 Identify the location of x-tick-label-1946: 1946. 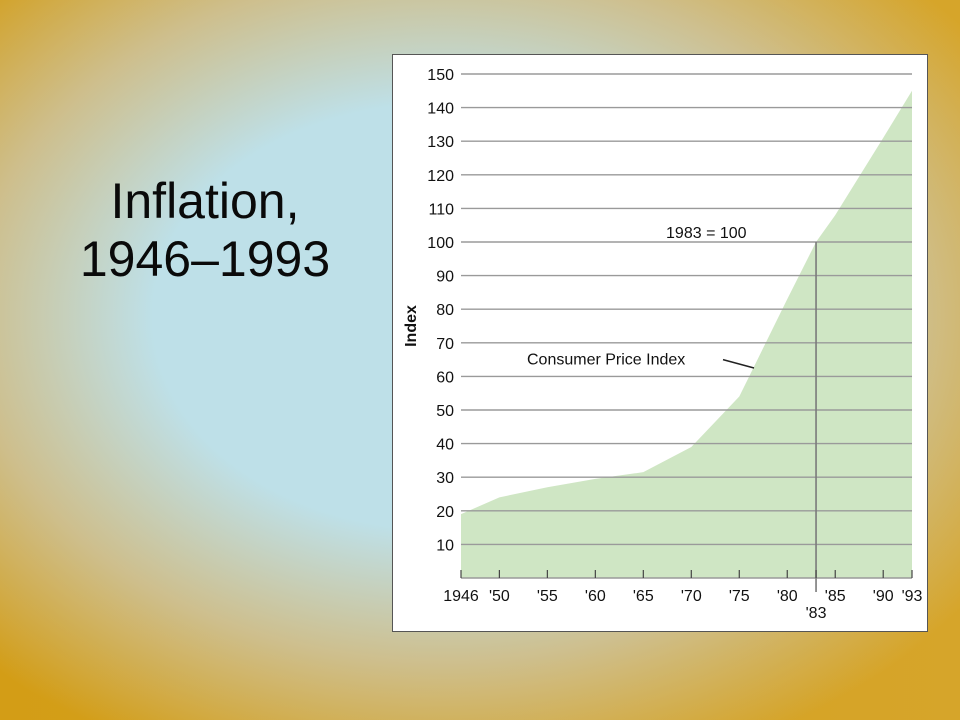
(461, 596).